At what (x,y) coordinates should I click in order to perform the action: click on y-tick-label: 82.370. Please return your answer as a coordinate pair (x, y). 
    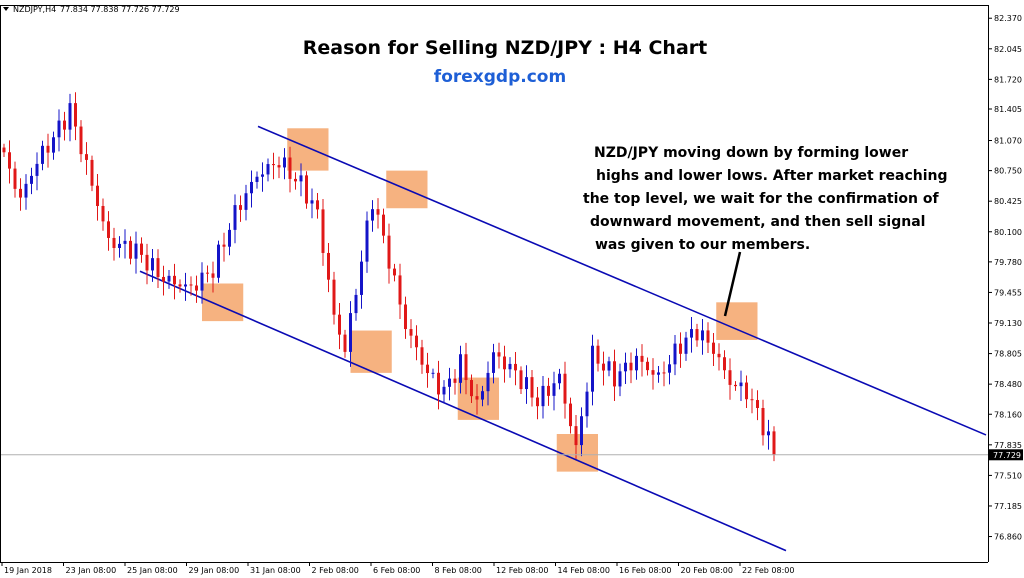
    Looking at the image, I should click on (1008, 18).